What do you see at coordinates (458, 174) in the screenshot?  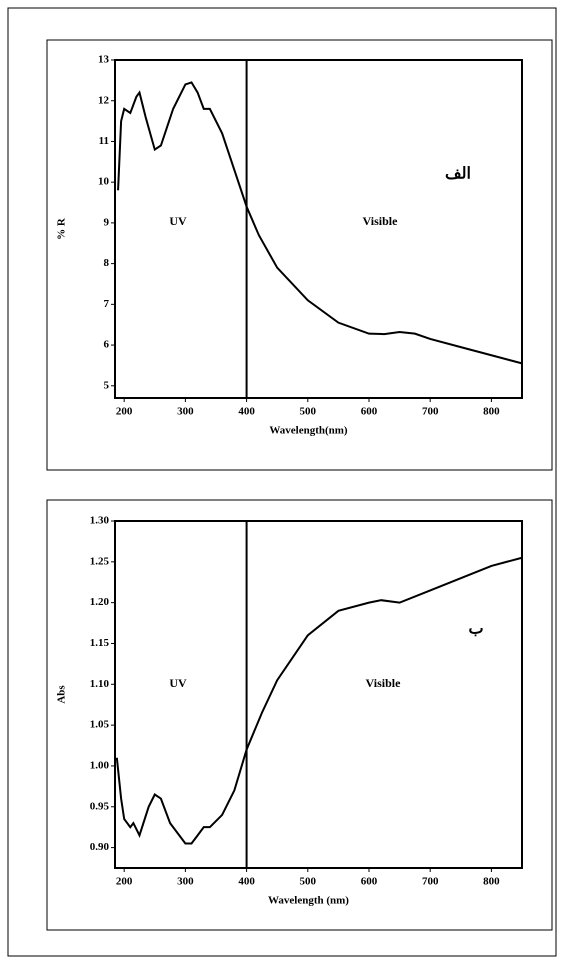 I see `annotation: الف` at bounding box center [458, 174].